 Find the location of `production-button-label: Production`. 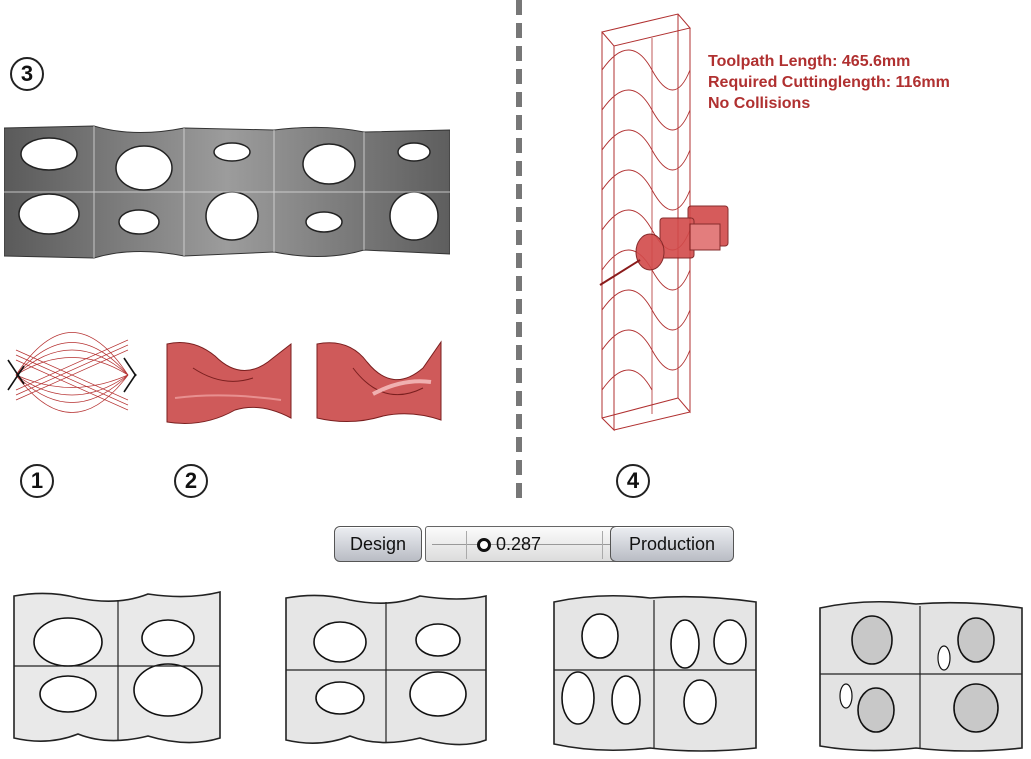

production-button-label: Production is located at coordinates (672, 543).